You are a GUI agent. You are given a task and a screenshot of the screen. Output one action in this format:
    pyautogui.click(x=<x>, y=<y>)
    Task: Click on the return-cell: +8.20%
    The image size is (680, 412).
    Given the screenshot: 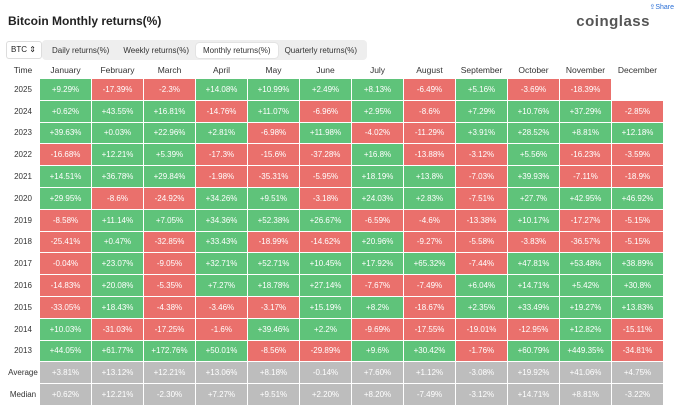 What is the action you would take?
    pyautogui.click(x=377, y=394)
    